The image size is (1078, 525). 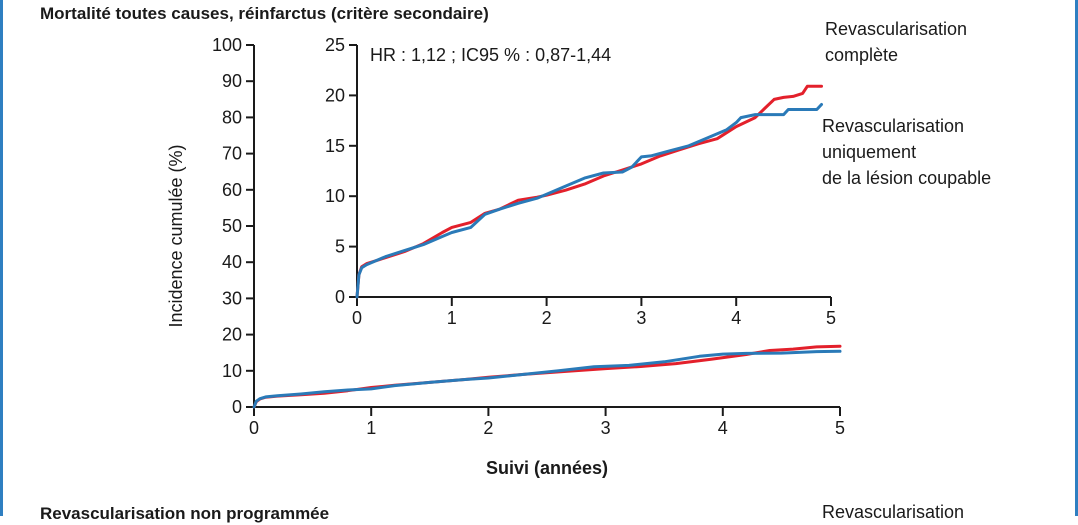 I want to click on main-y-tick-label-2: 20, so click(x=232, y=335).